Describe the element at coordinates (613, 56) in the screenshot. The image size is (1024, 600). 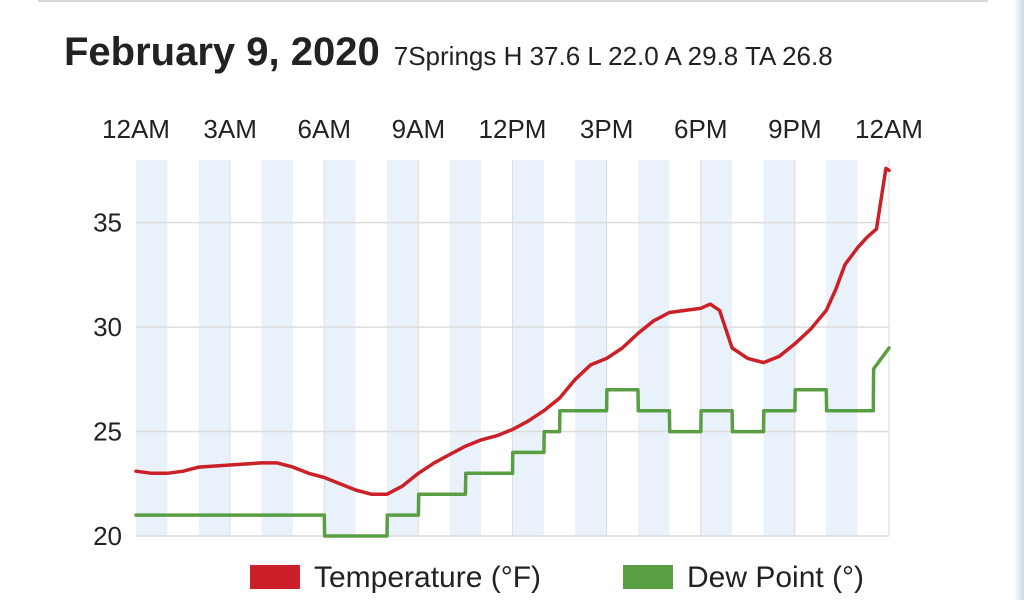
I see `chart-subtitle: 7Springs H 37.6 L 22.0 A 29.8 TA 26.8` at that location.